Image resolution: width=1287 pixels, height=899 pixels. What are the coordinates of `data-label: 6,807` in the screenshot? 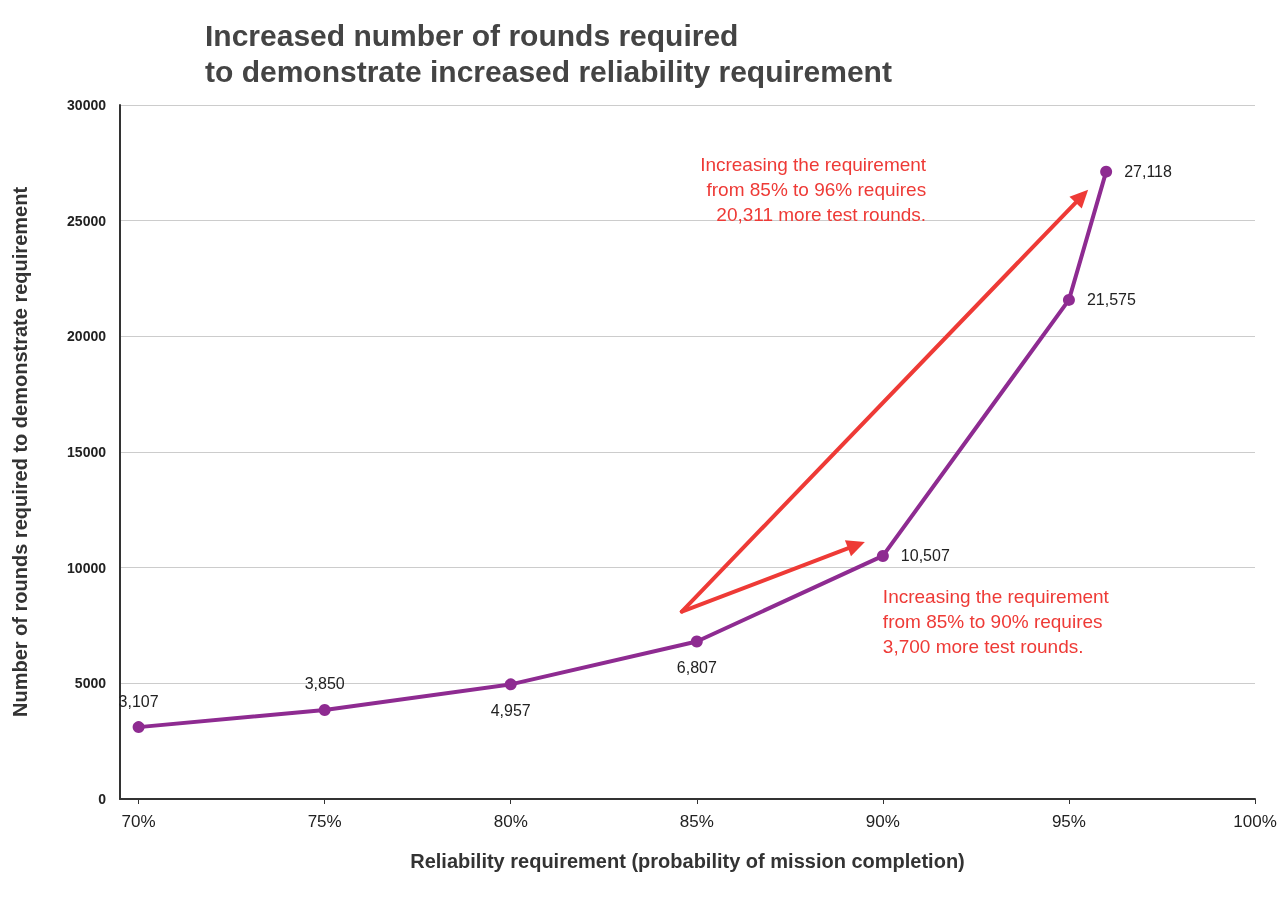 It's located at (696, 668).